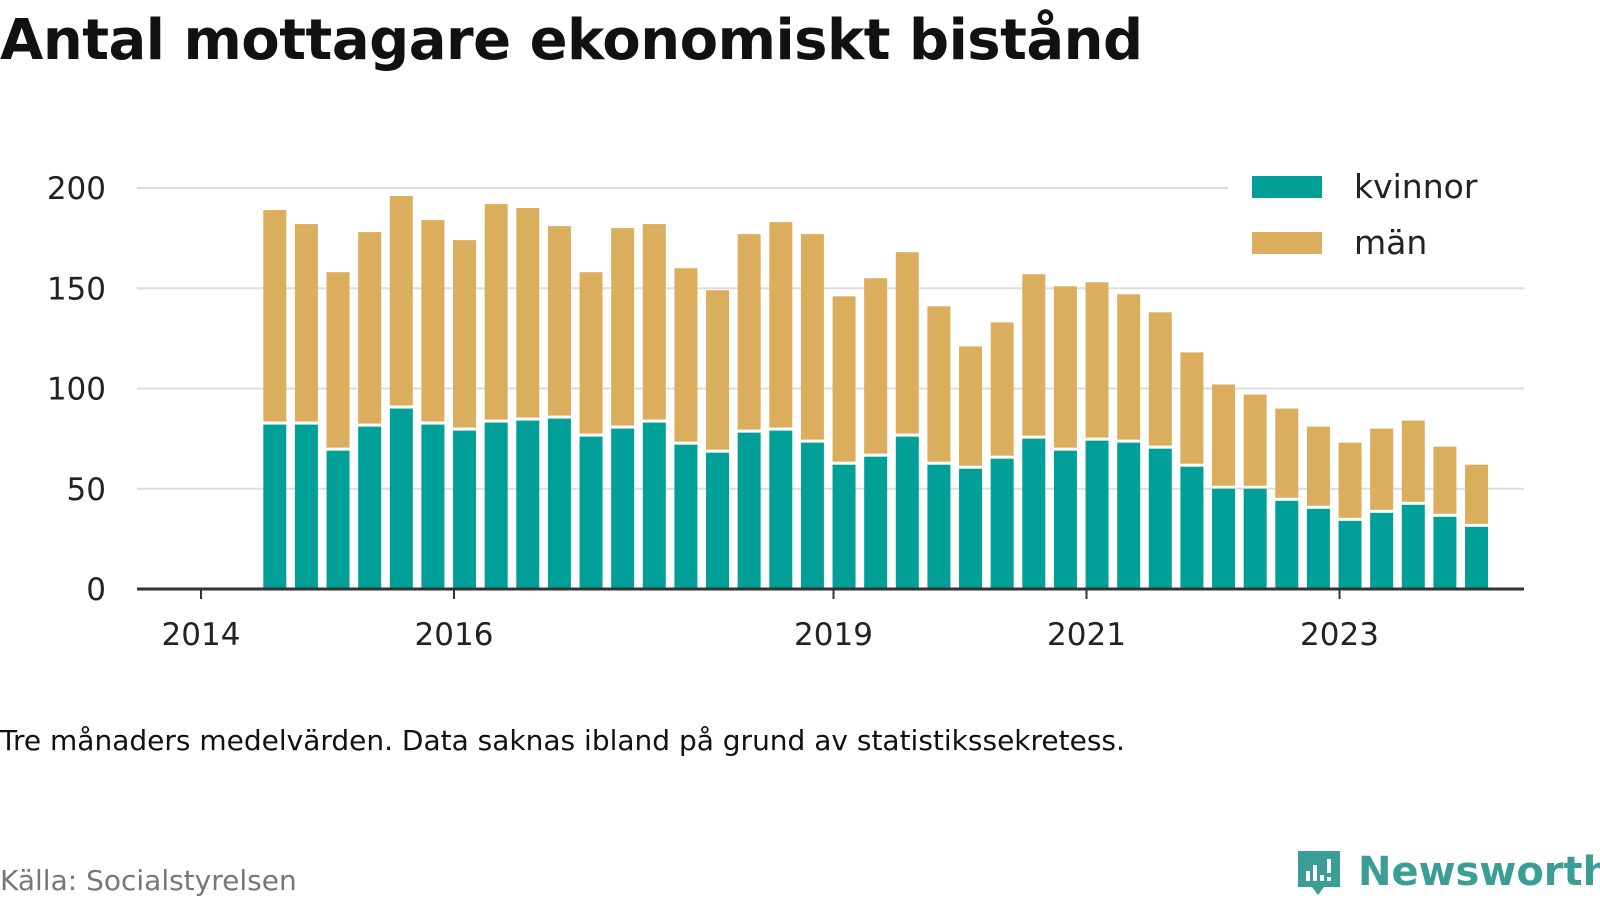  I want to click on y-axis-ticks: 0 50 100 150 200, so click(76, 389).